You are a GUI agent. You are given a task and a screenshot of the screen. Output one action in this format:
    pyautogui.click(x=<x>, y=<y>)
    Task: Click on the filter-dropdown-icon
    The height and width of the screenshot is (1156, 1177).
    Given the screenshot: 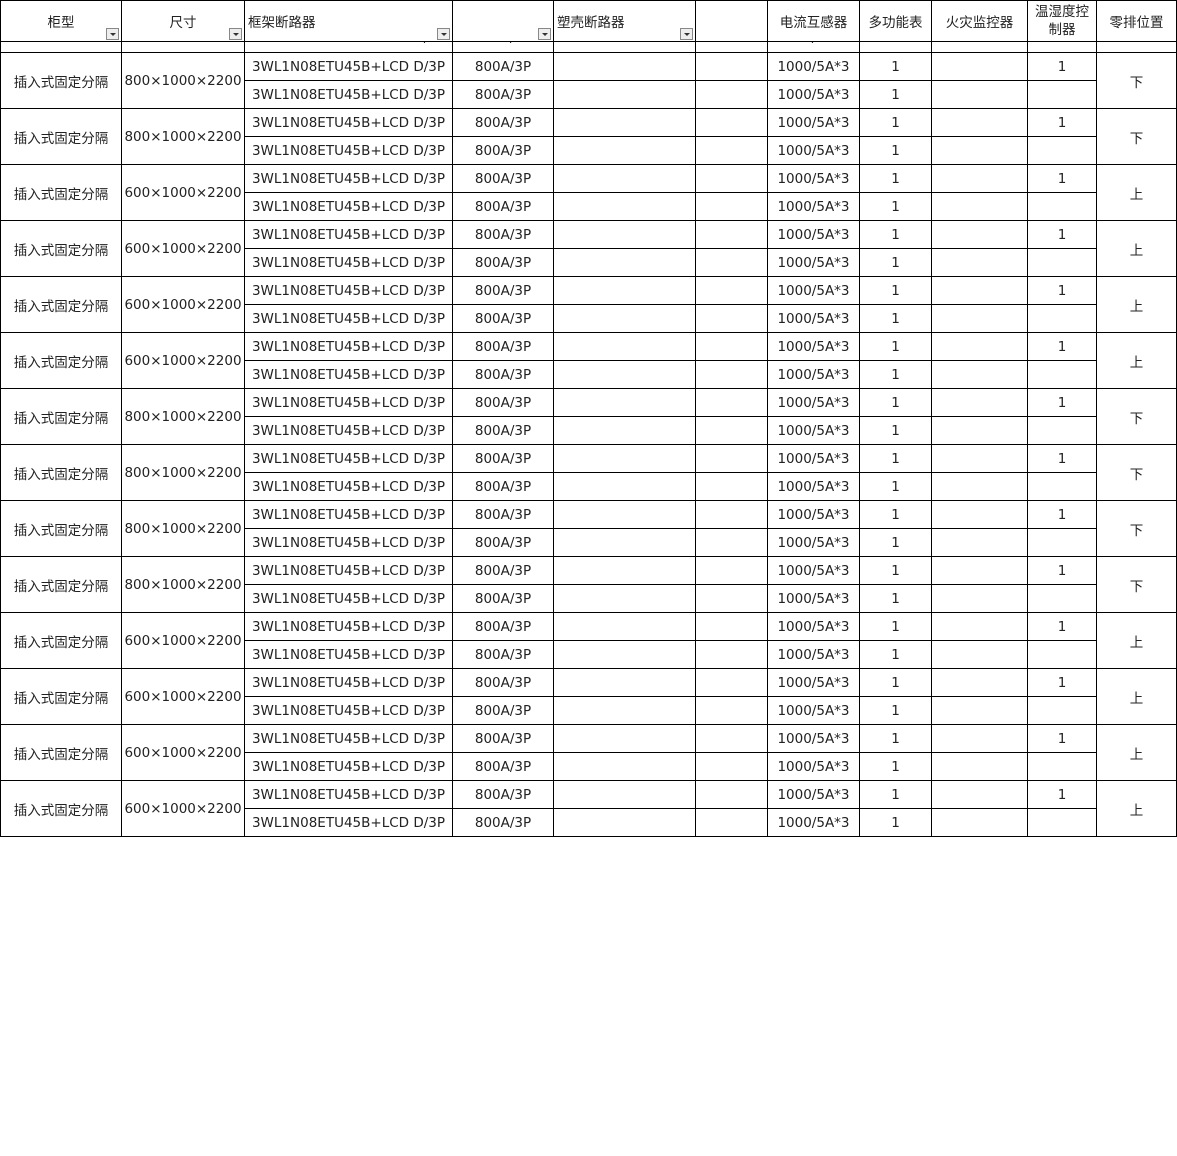 What is the action you would take?
    pyautogui.click(x=686, y=34)
    